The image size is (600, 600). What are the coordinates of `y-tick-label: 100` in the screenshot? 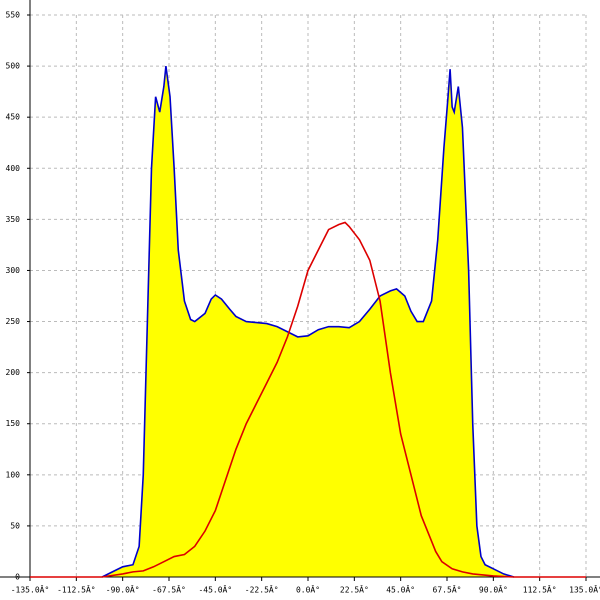 It's located at (13, 474).